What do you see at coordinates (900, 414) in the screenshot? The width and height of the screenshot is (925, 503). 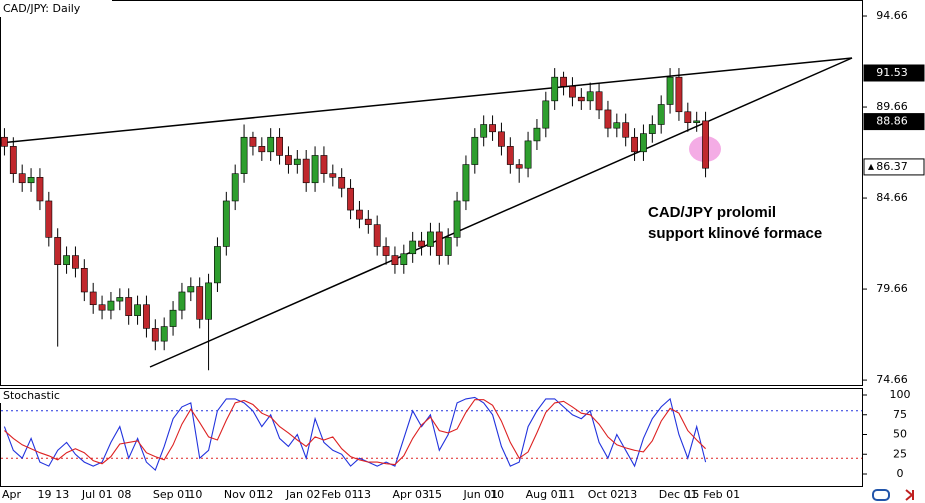 I see `y-tick-label: 75` at bounding box center [900, 414].